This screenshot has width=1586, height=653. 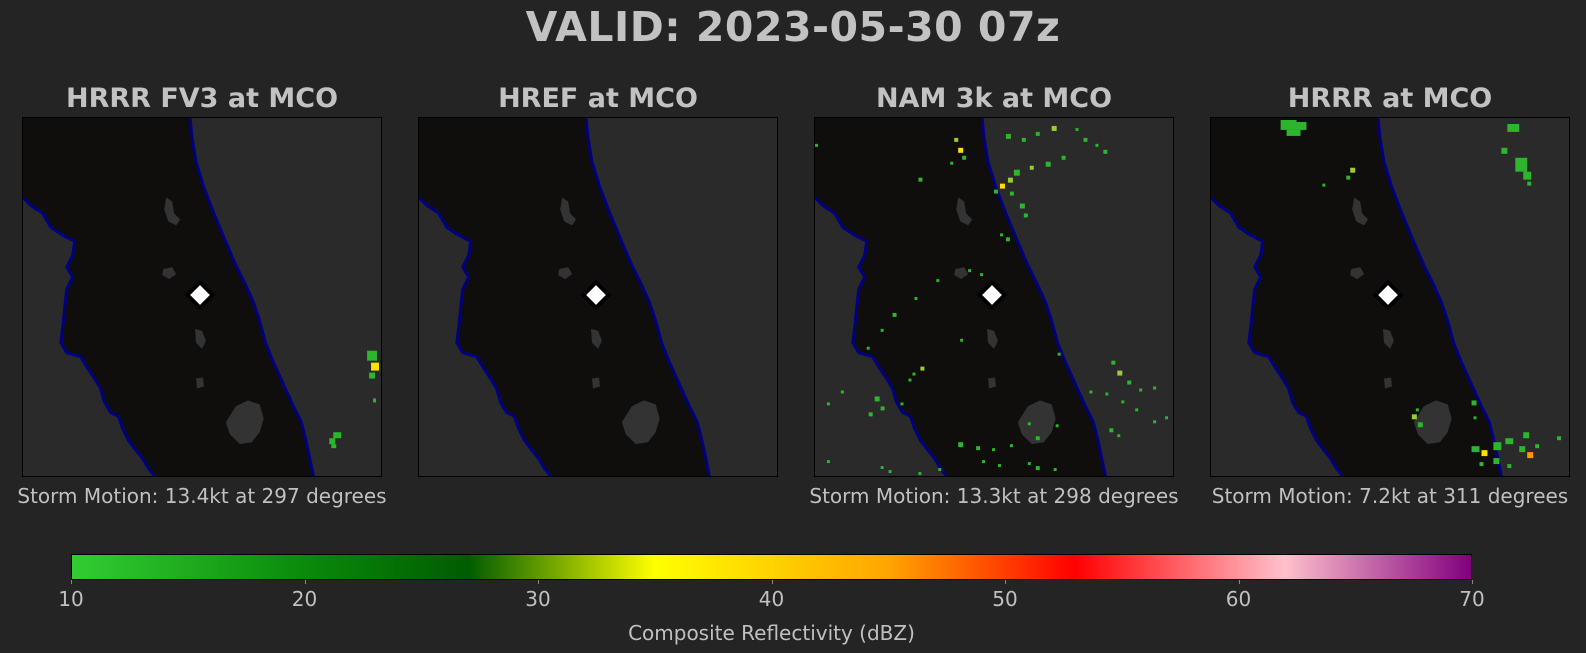 I want to click on map-panel-nam-3k, so click(x=994, y=297).